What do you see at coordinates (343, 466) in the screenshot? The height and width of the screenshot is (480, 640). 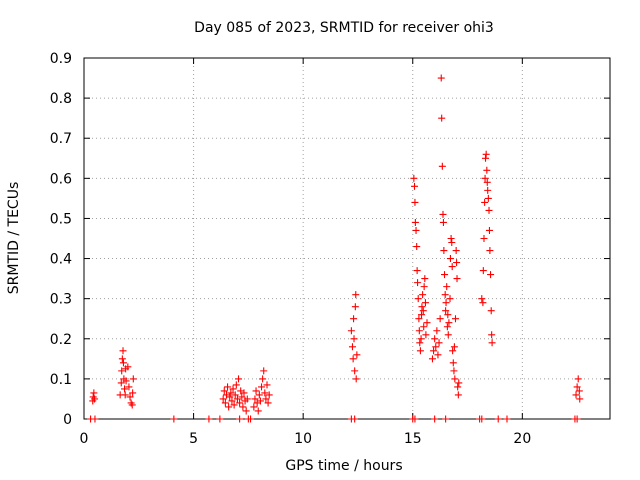 I see `x-axis-label: GPS time / hours` at bounding box center [343, 466].